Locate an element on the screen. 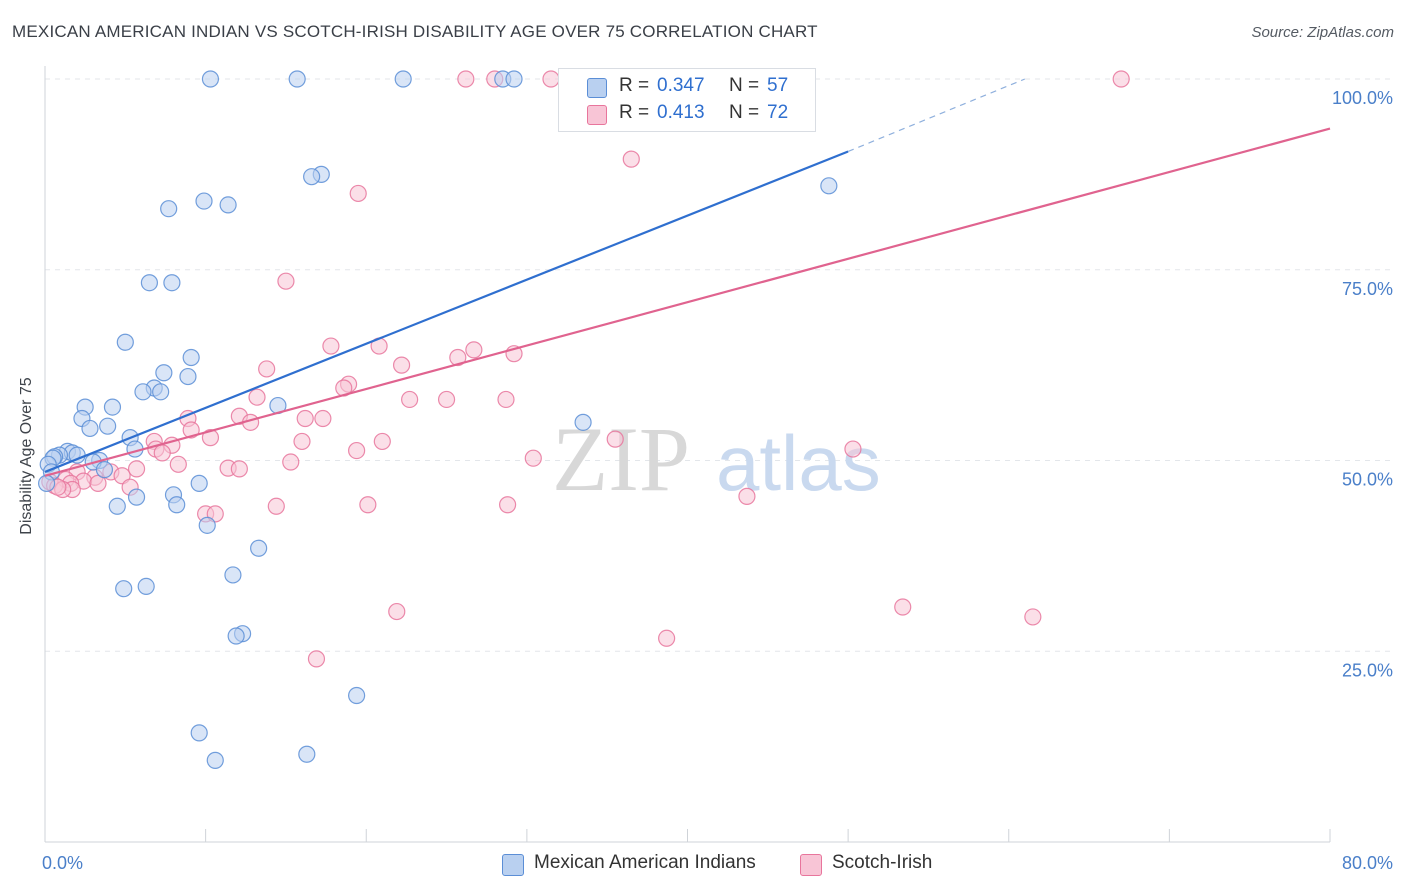 The height and width of the screenshot is (892, 1406). legend-swatch-blue is located at coordinates (597, 88).